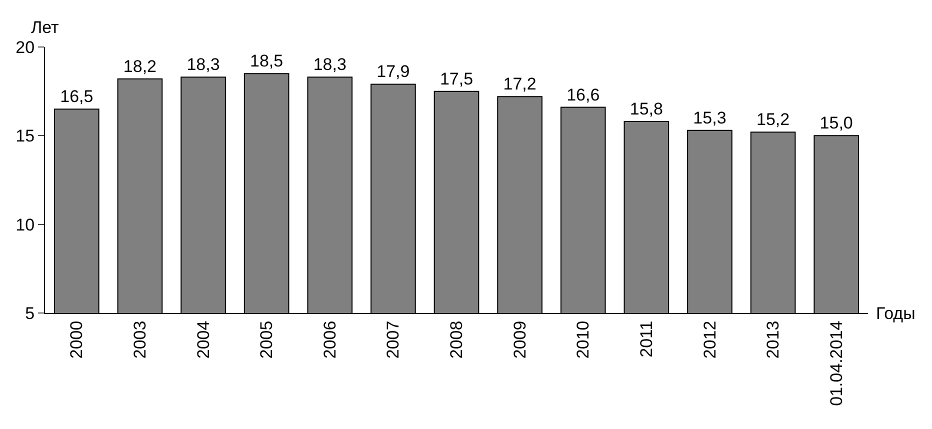 Image resolution: width=932 pixels, height=429 pixels. Describe the element at coordinates (457, 78) in the screenshot. I see `data-label: 17,5` at that location.